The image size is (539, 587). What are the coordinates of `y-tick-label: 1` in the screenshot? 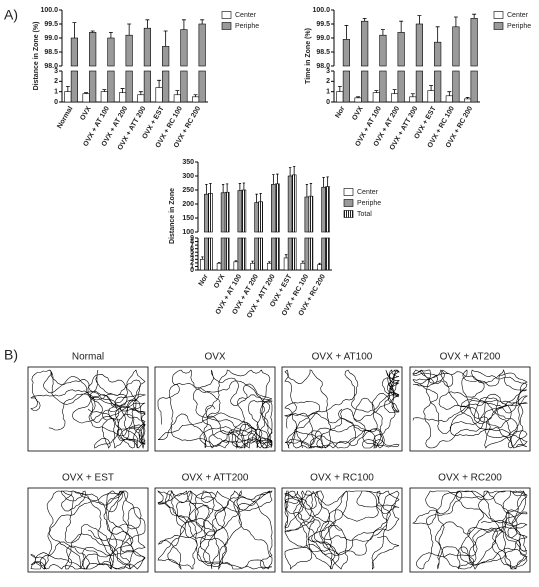 It's located at (328, 92).